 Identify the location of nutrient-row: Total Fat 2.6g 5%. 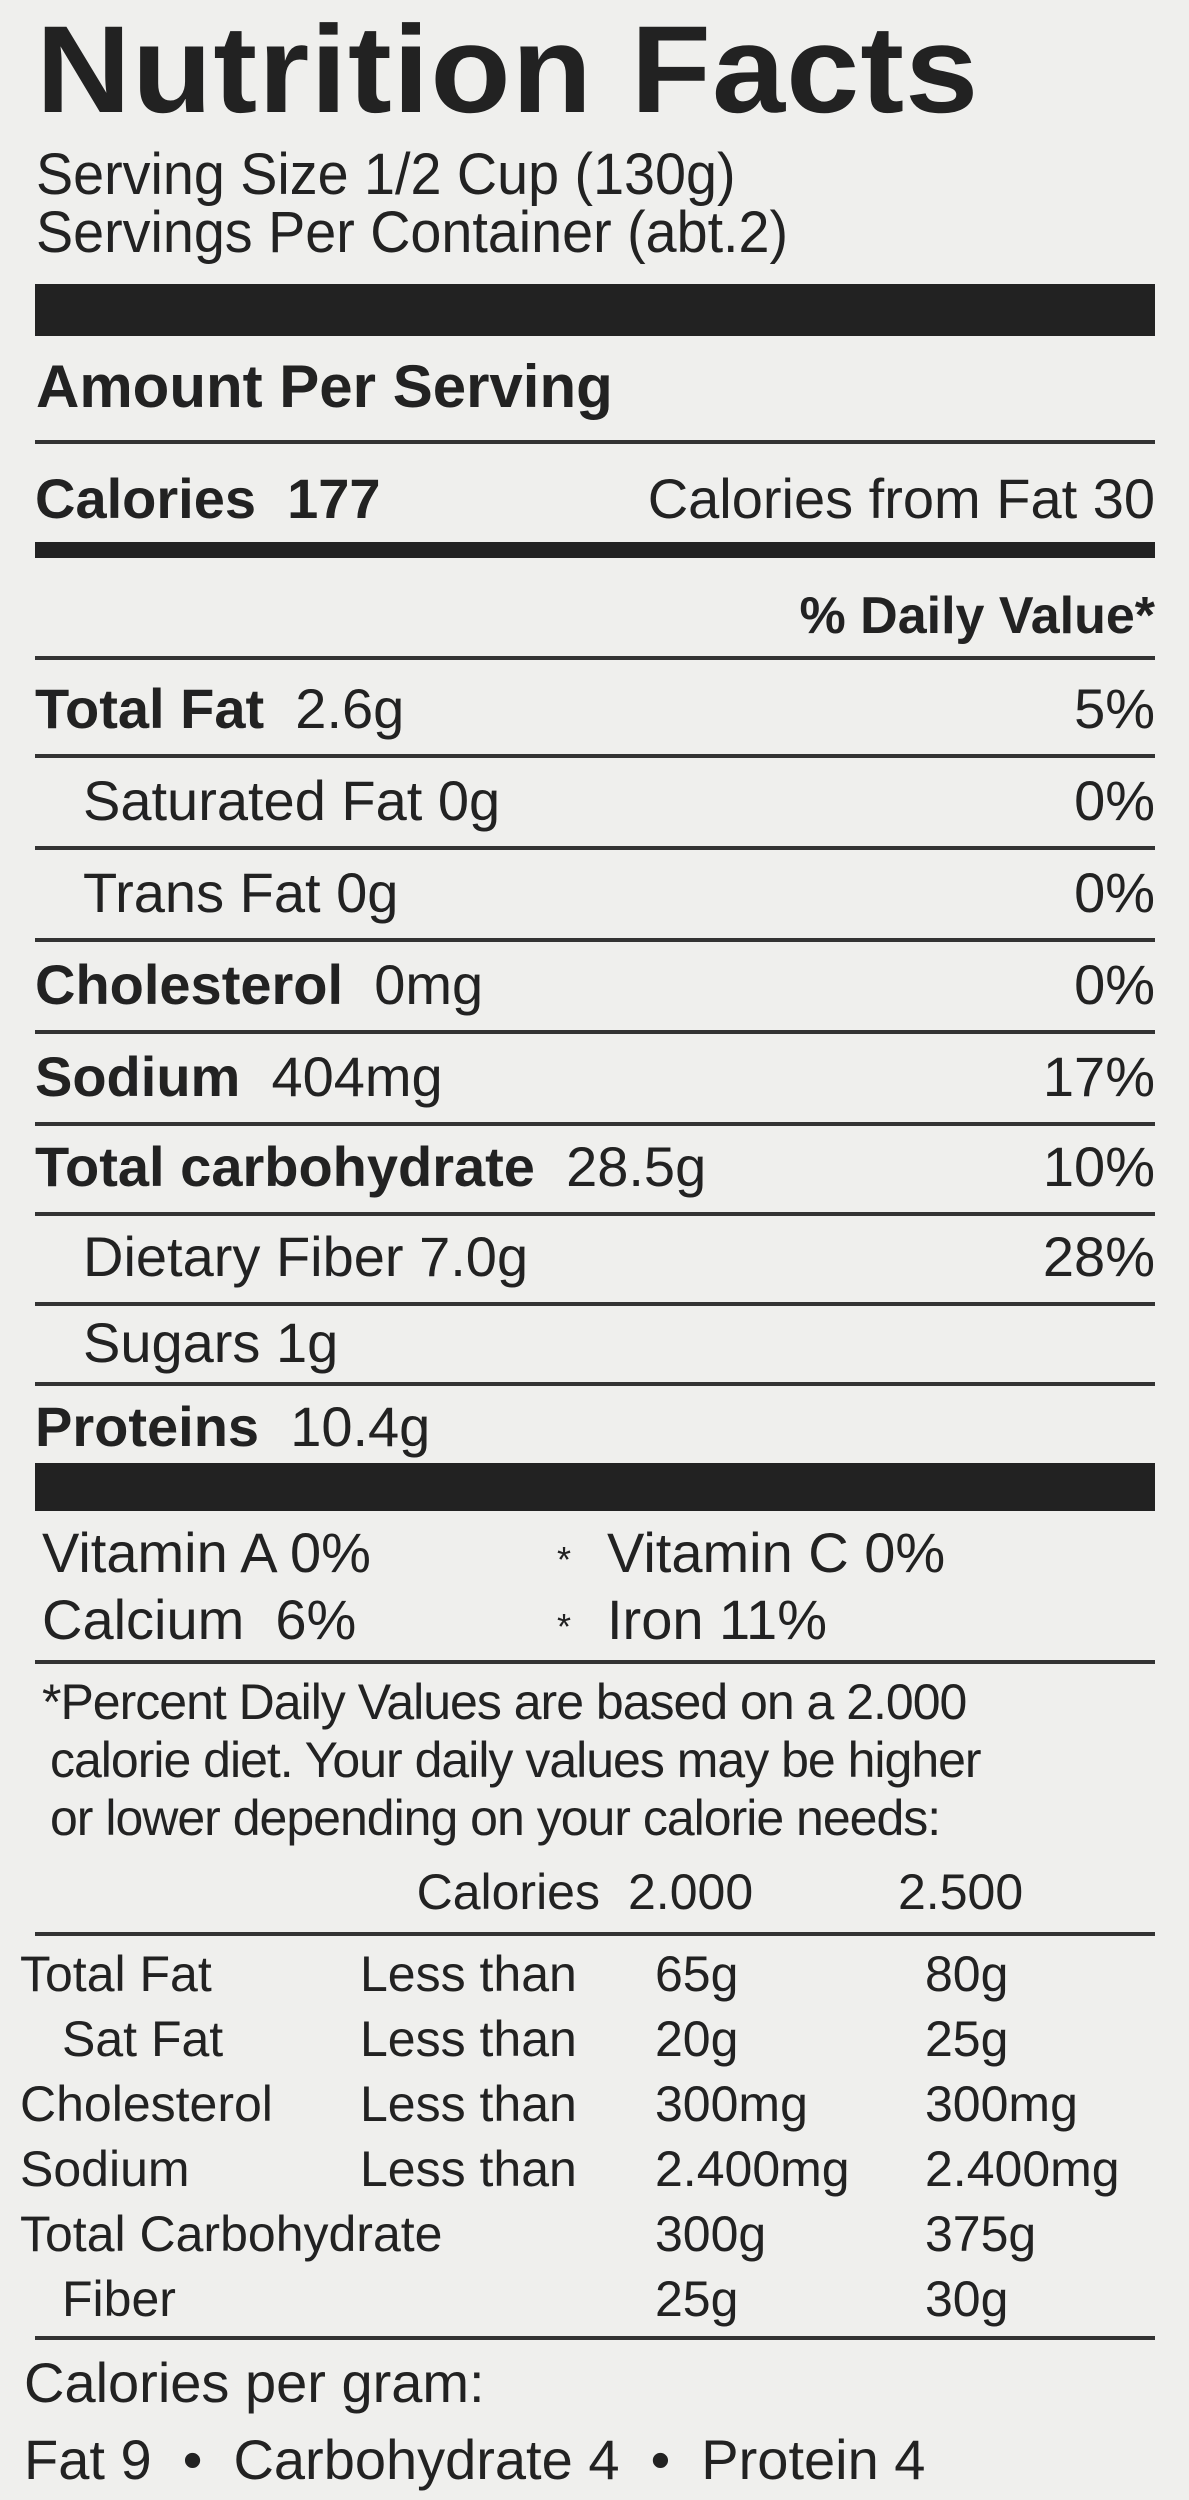
(595, 708).